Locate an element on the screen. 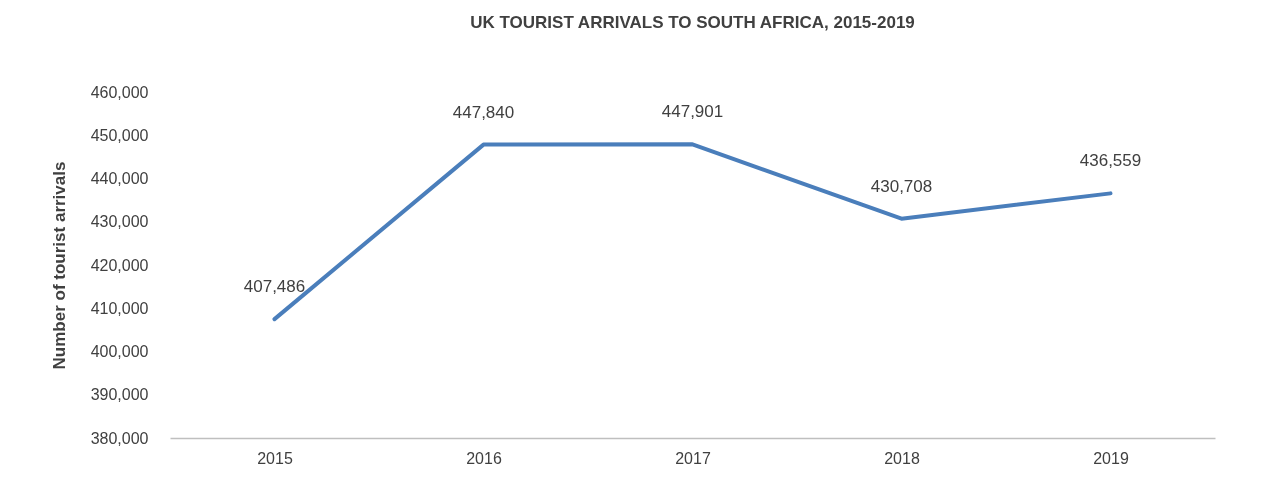 The width and height of the screenshot is (1266, 491). data-label: 447,901 is located at coordinates (692, 112).